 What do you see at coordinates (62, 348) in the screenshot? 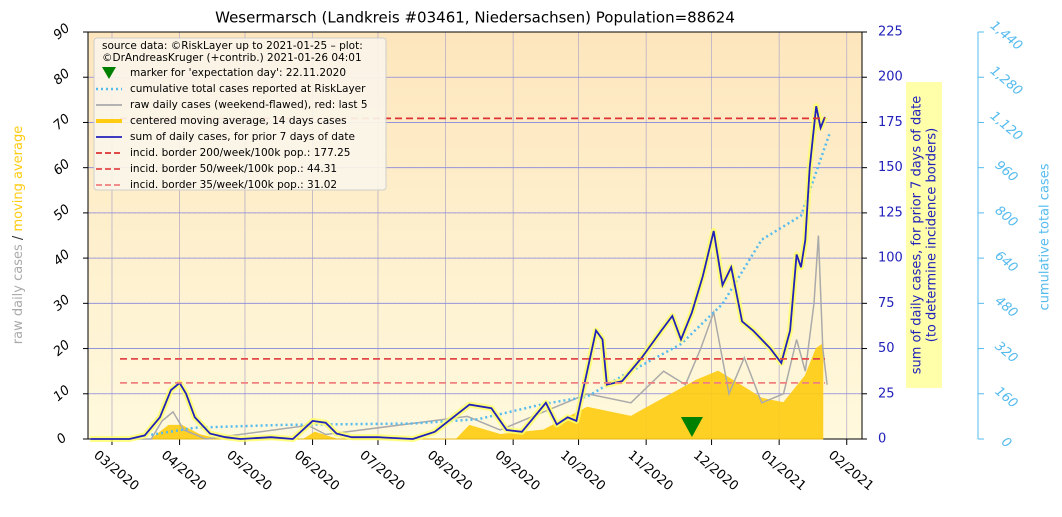
I see `y-tick-label: 20` at bounding box center [62, 348].